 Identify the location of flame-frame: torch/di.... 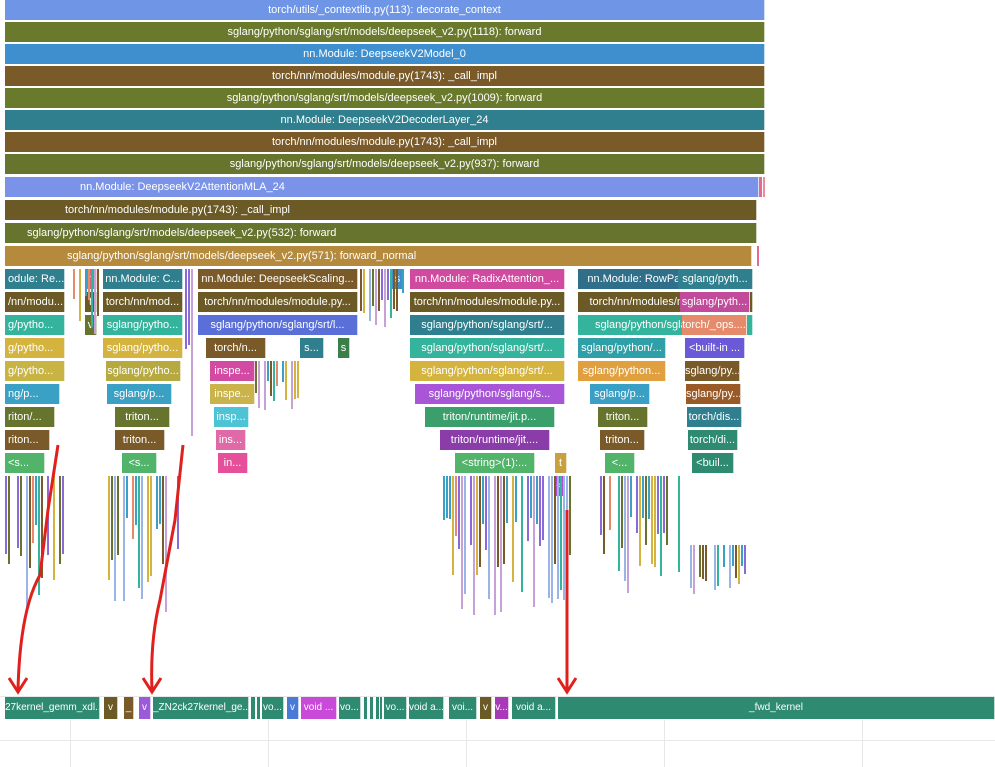
(713, 440).